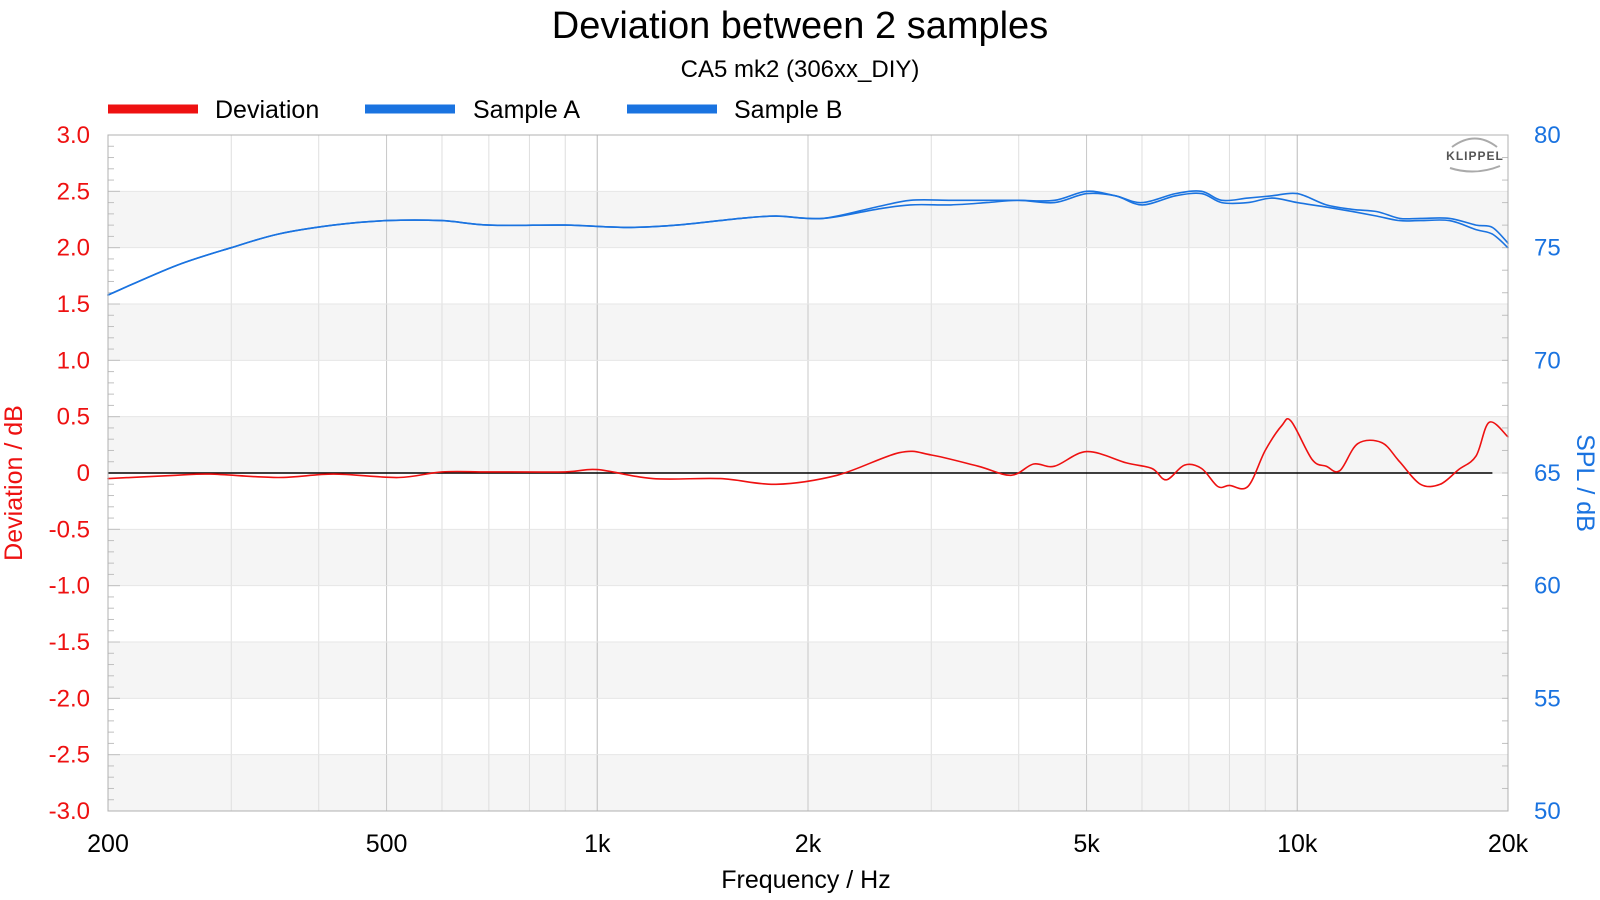 The image size is (1600, 900). I want to click on y-tick-label-right: 75, so click(1547, 248).